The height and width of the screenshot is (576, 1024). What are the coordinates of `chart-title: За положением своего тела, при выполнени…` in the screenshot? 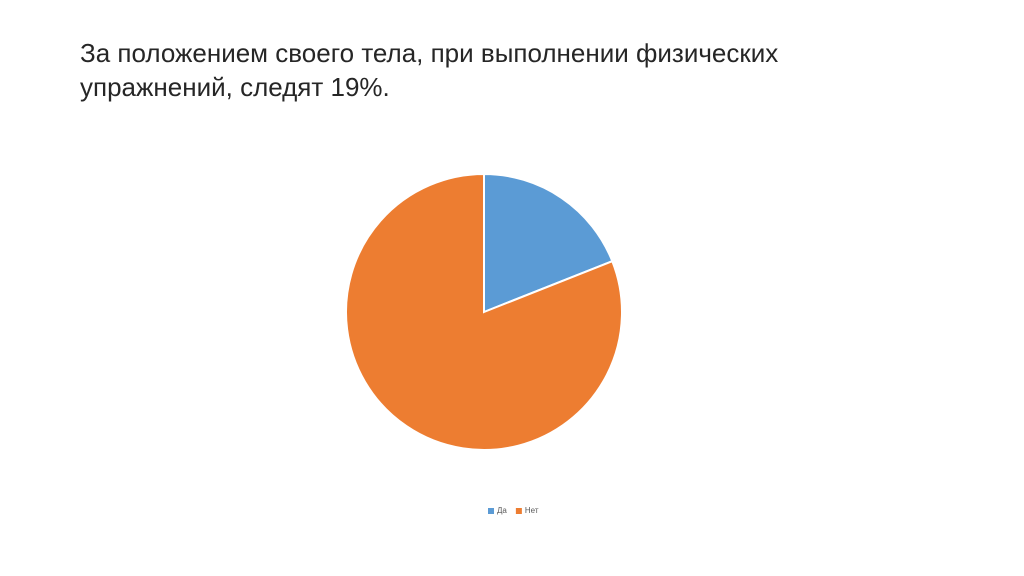 It's located at (429, 70).